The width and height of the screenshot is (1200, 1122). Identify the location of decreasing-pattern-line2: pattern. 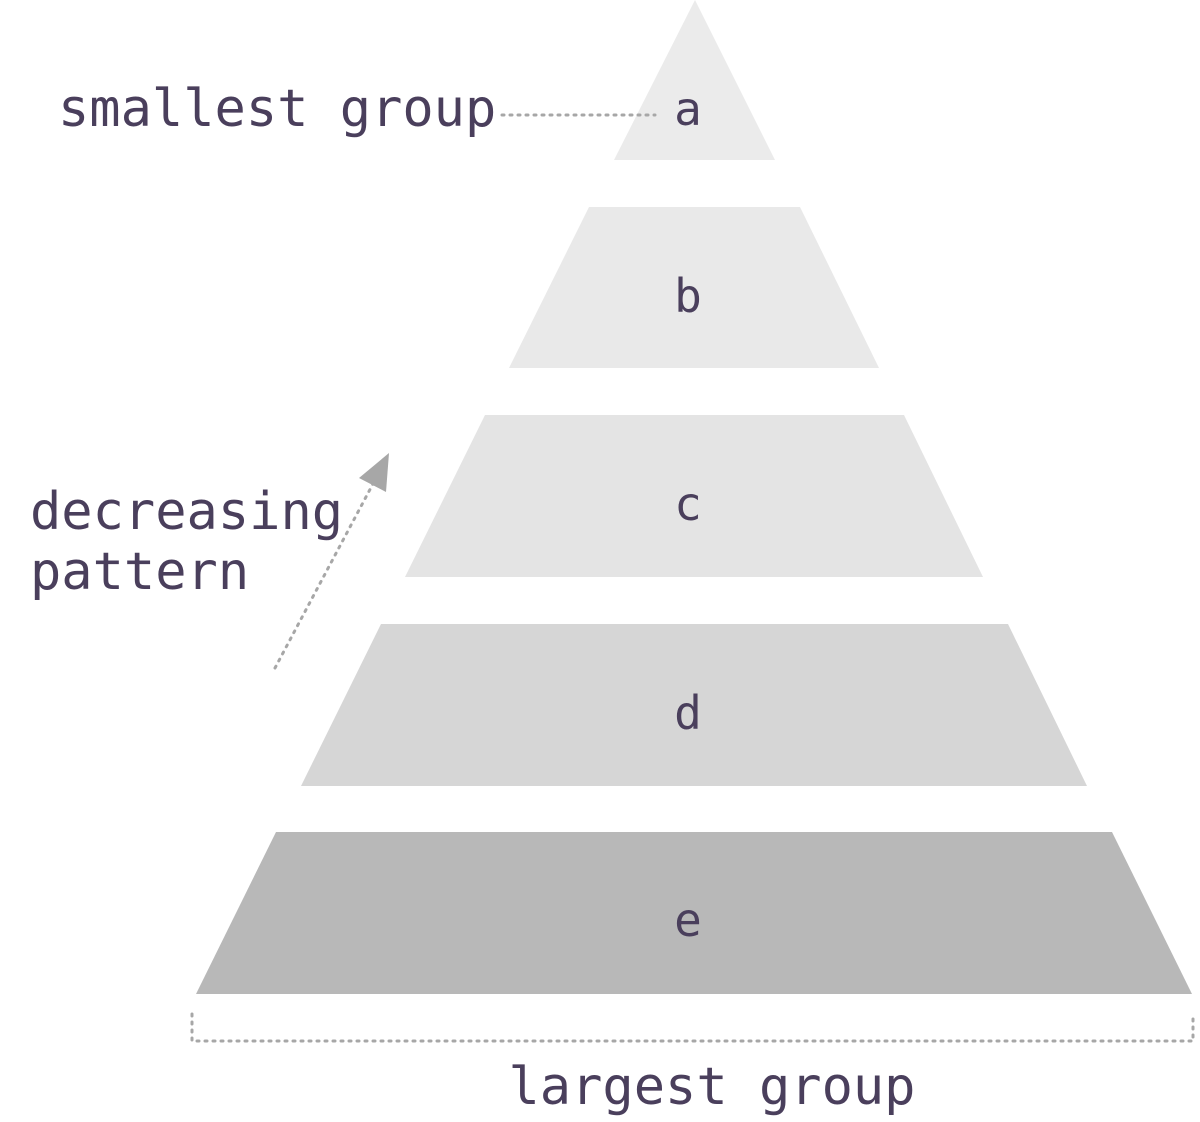
(139, 572).